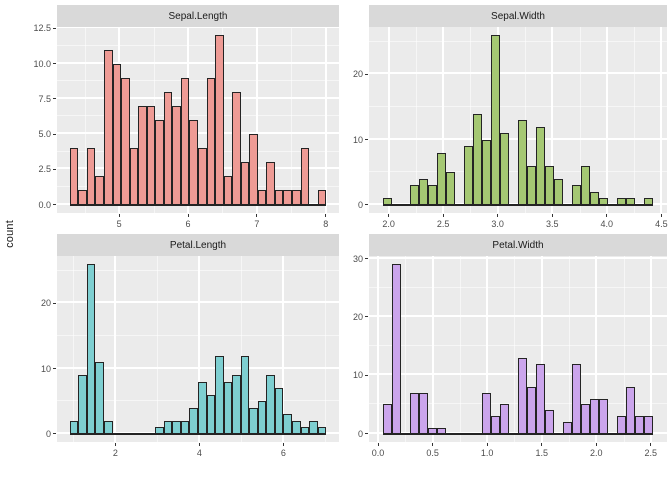 The image size is (672, 480). I want to click on facet-strip: Sepal.Length, so click(198, 16).